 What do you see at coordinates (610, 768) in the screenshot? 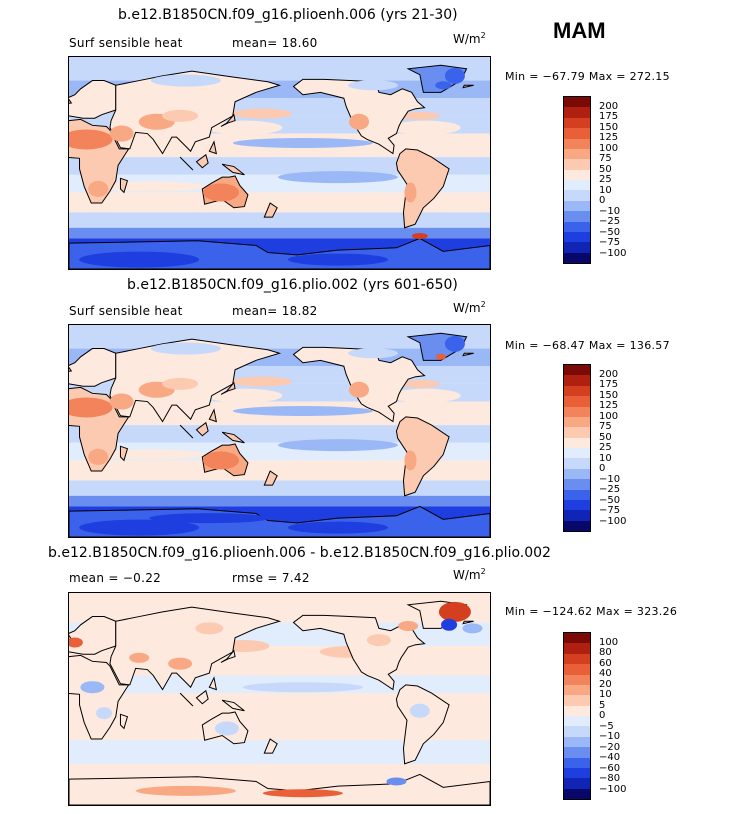
I see `colorbar-tick-label: −60` at bounding box center [610, 768].